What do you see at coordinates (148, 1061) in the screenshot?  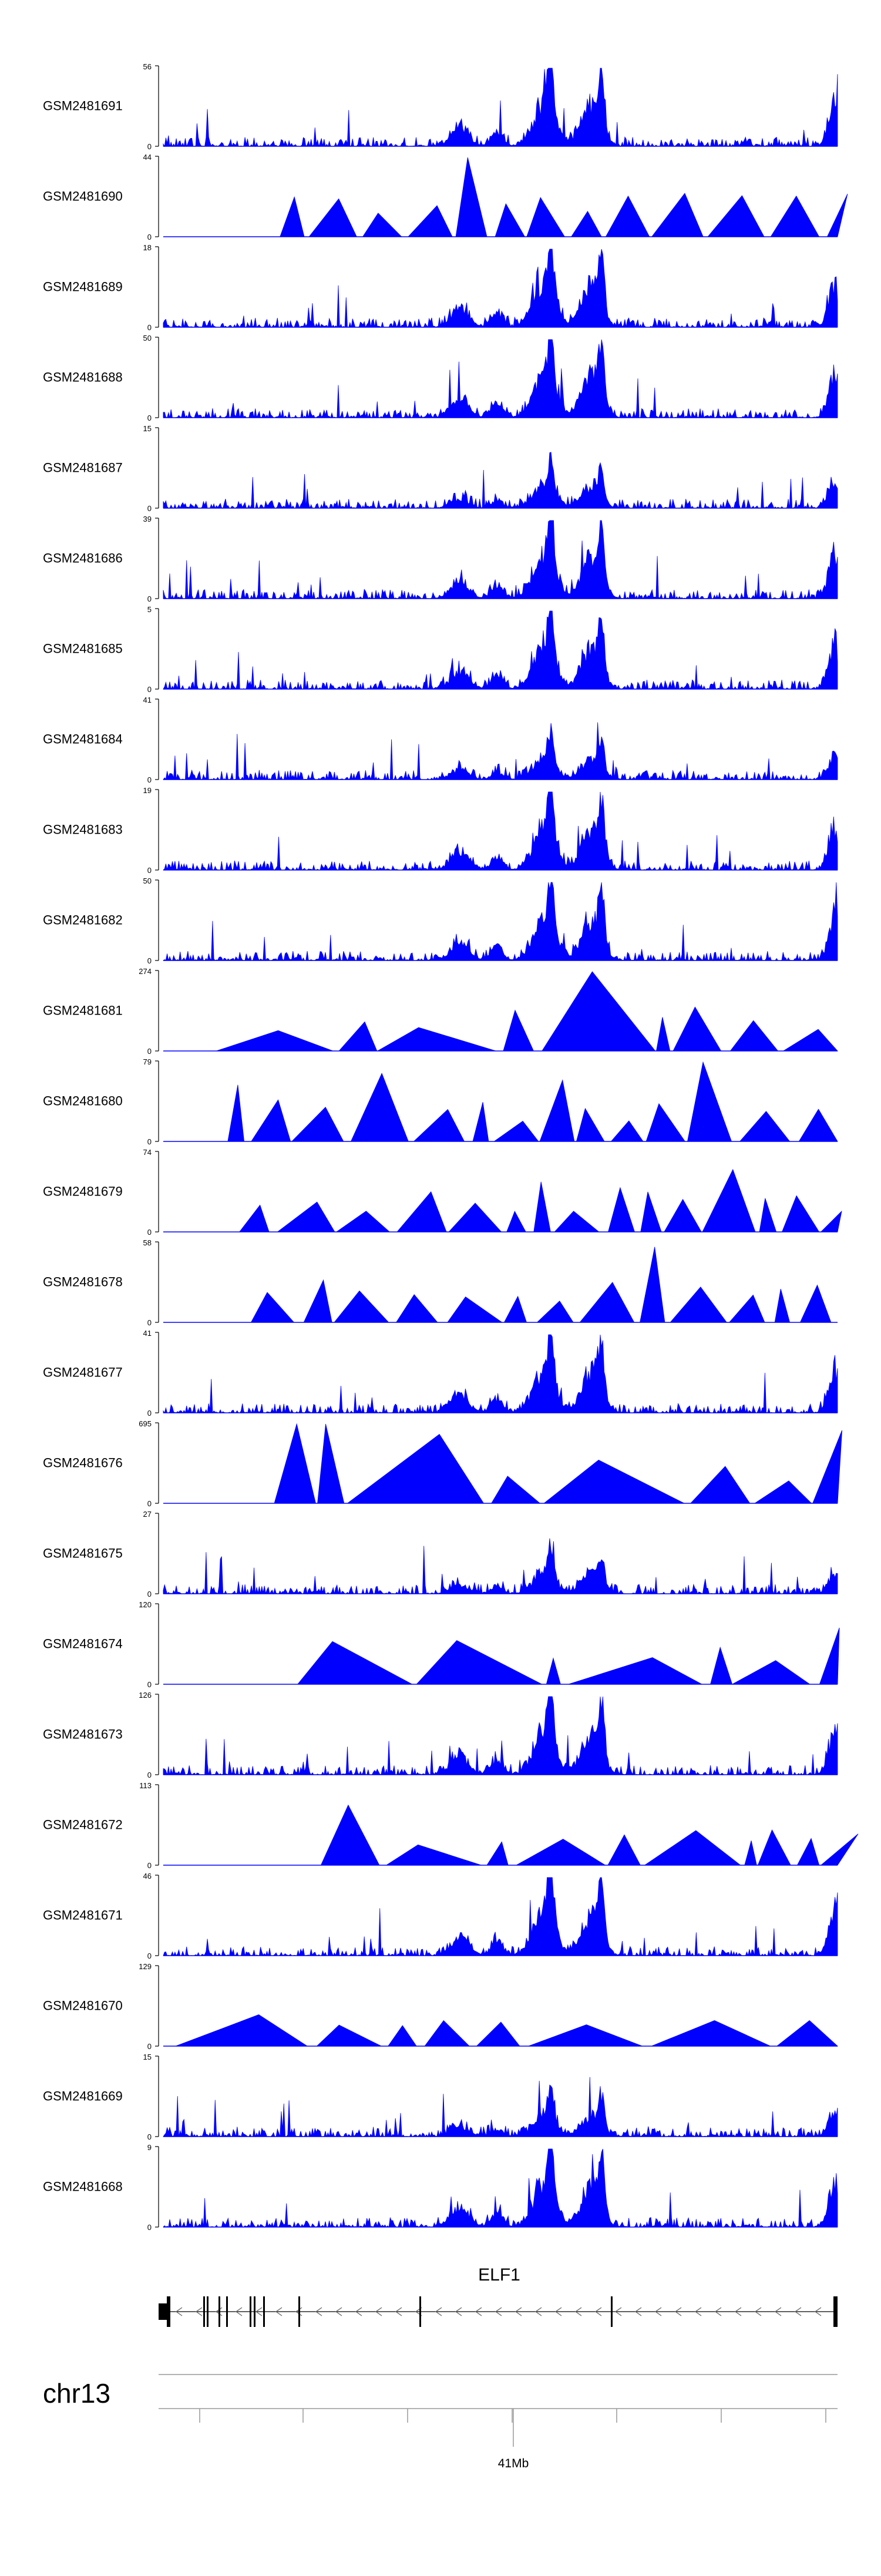 I see `y-tick-label-max: 79` at bounding box center [148, 1061].